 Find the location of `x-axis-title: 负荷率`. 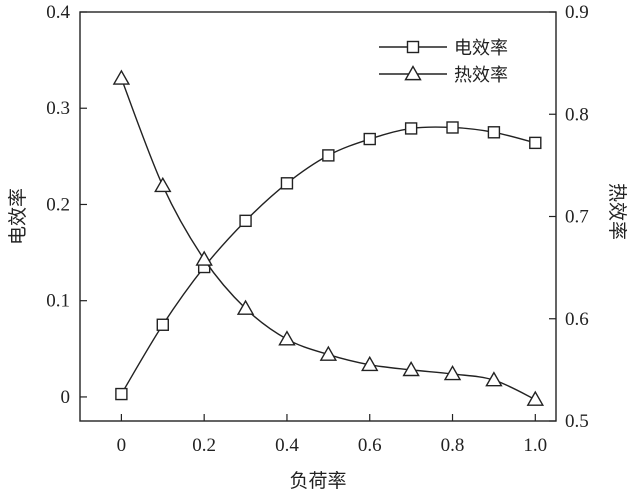

x-axis-title: 负荷率 is located at coordinates (317, 481).